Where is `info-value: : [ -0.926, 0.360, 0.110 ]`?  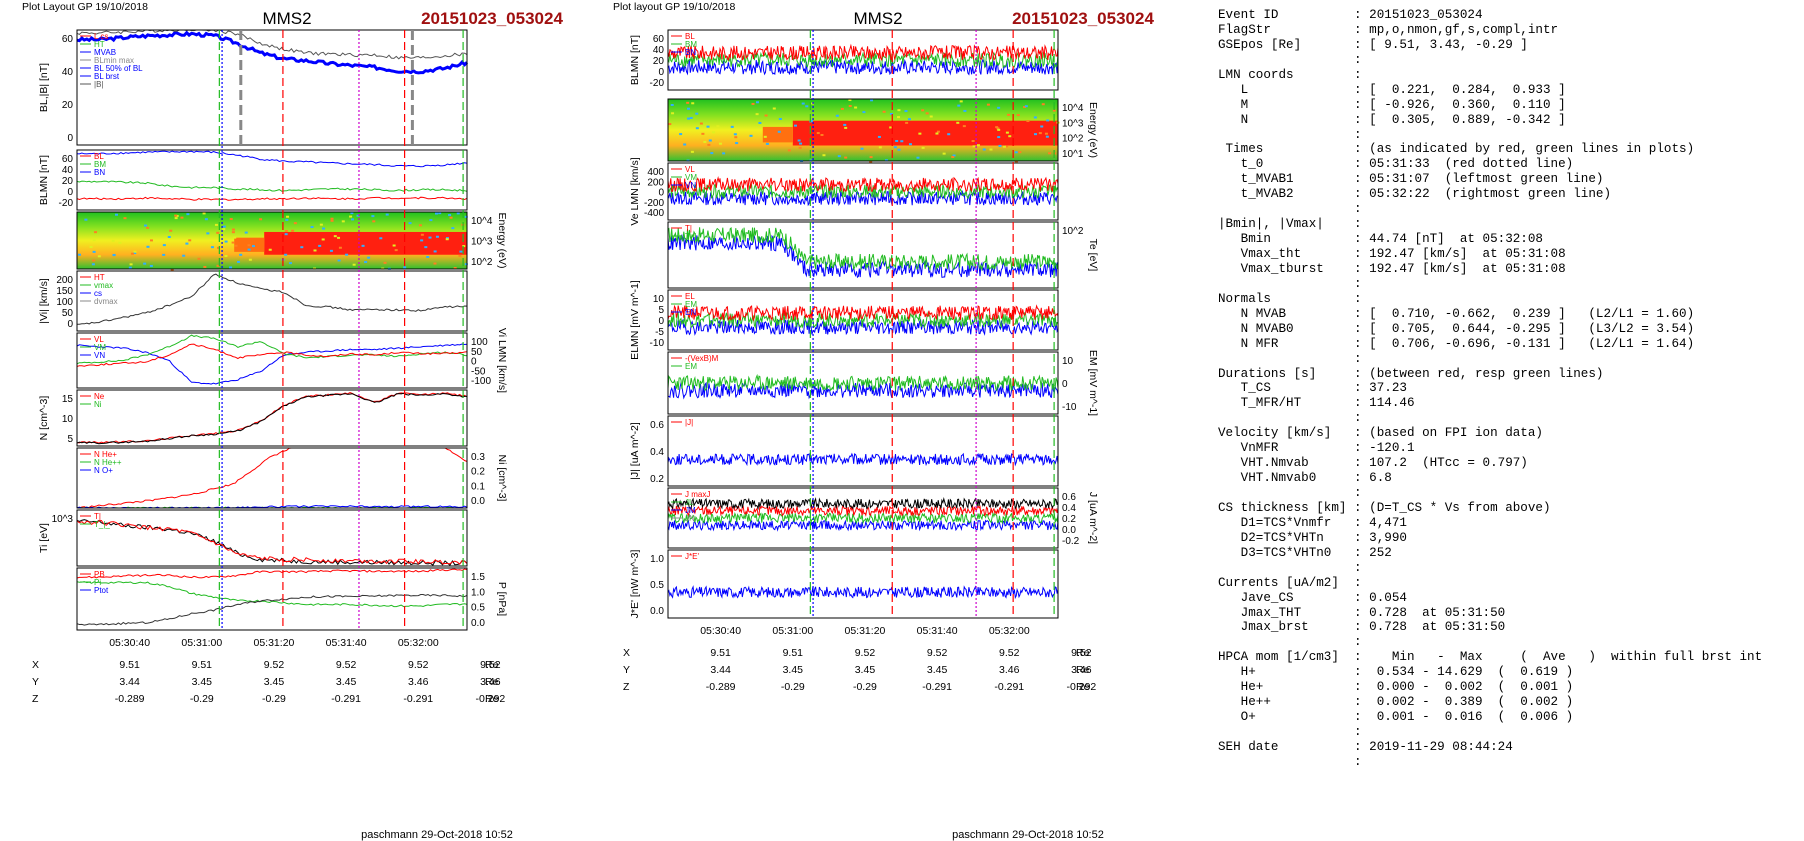 info-value: : [ -0.926, 0.360, 0.110 ] is located at coordinates (1460, 104).